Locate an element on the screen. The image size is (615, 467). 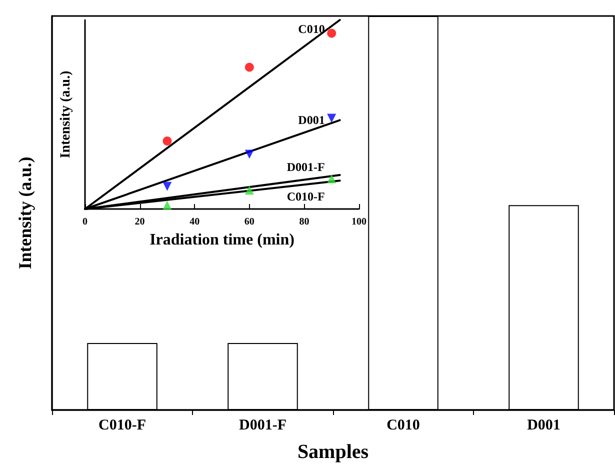
x-tick-label: 80 is located at coordinates (304, 222).